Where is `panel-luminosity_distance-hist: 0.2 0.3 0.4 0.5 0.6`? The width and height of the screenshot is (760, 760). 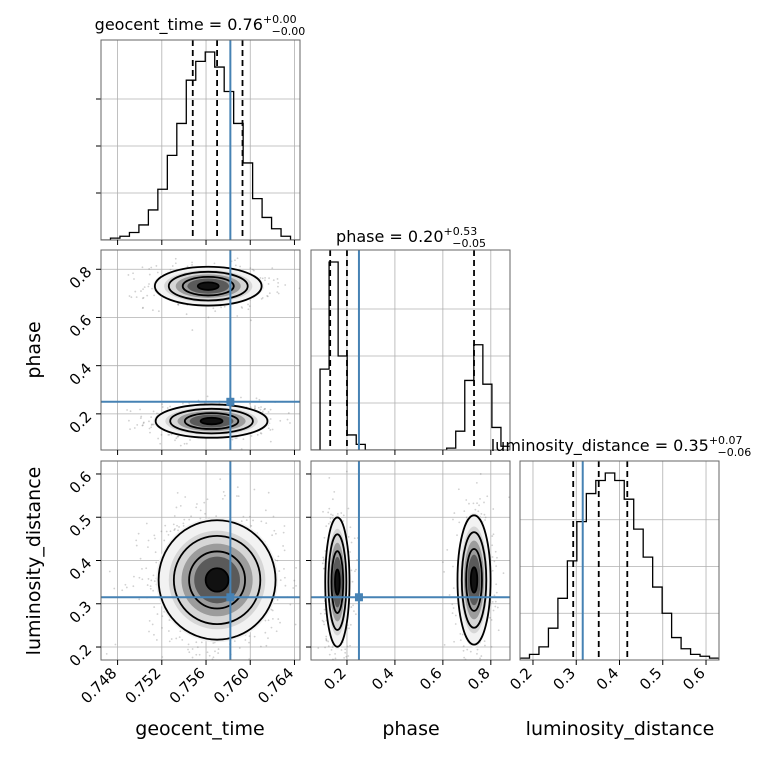
panel-luminosity_distance-hist: 0.2 0.3 0.4 0.5 0.6 is located at coordinates (613, 577).